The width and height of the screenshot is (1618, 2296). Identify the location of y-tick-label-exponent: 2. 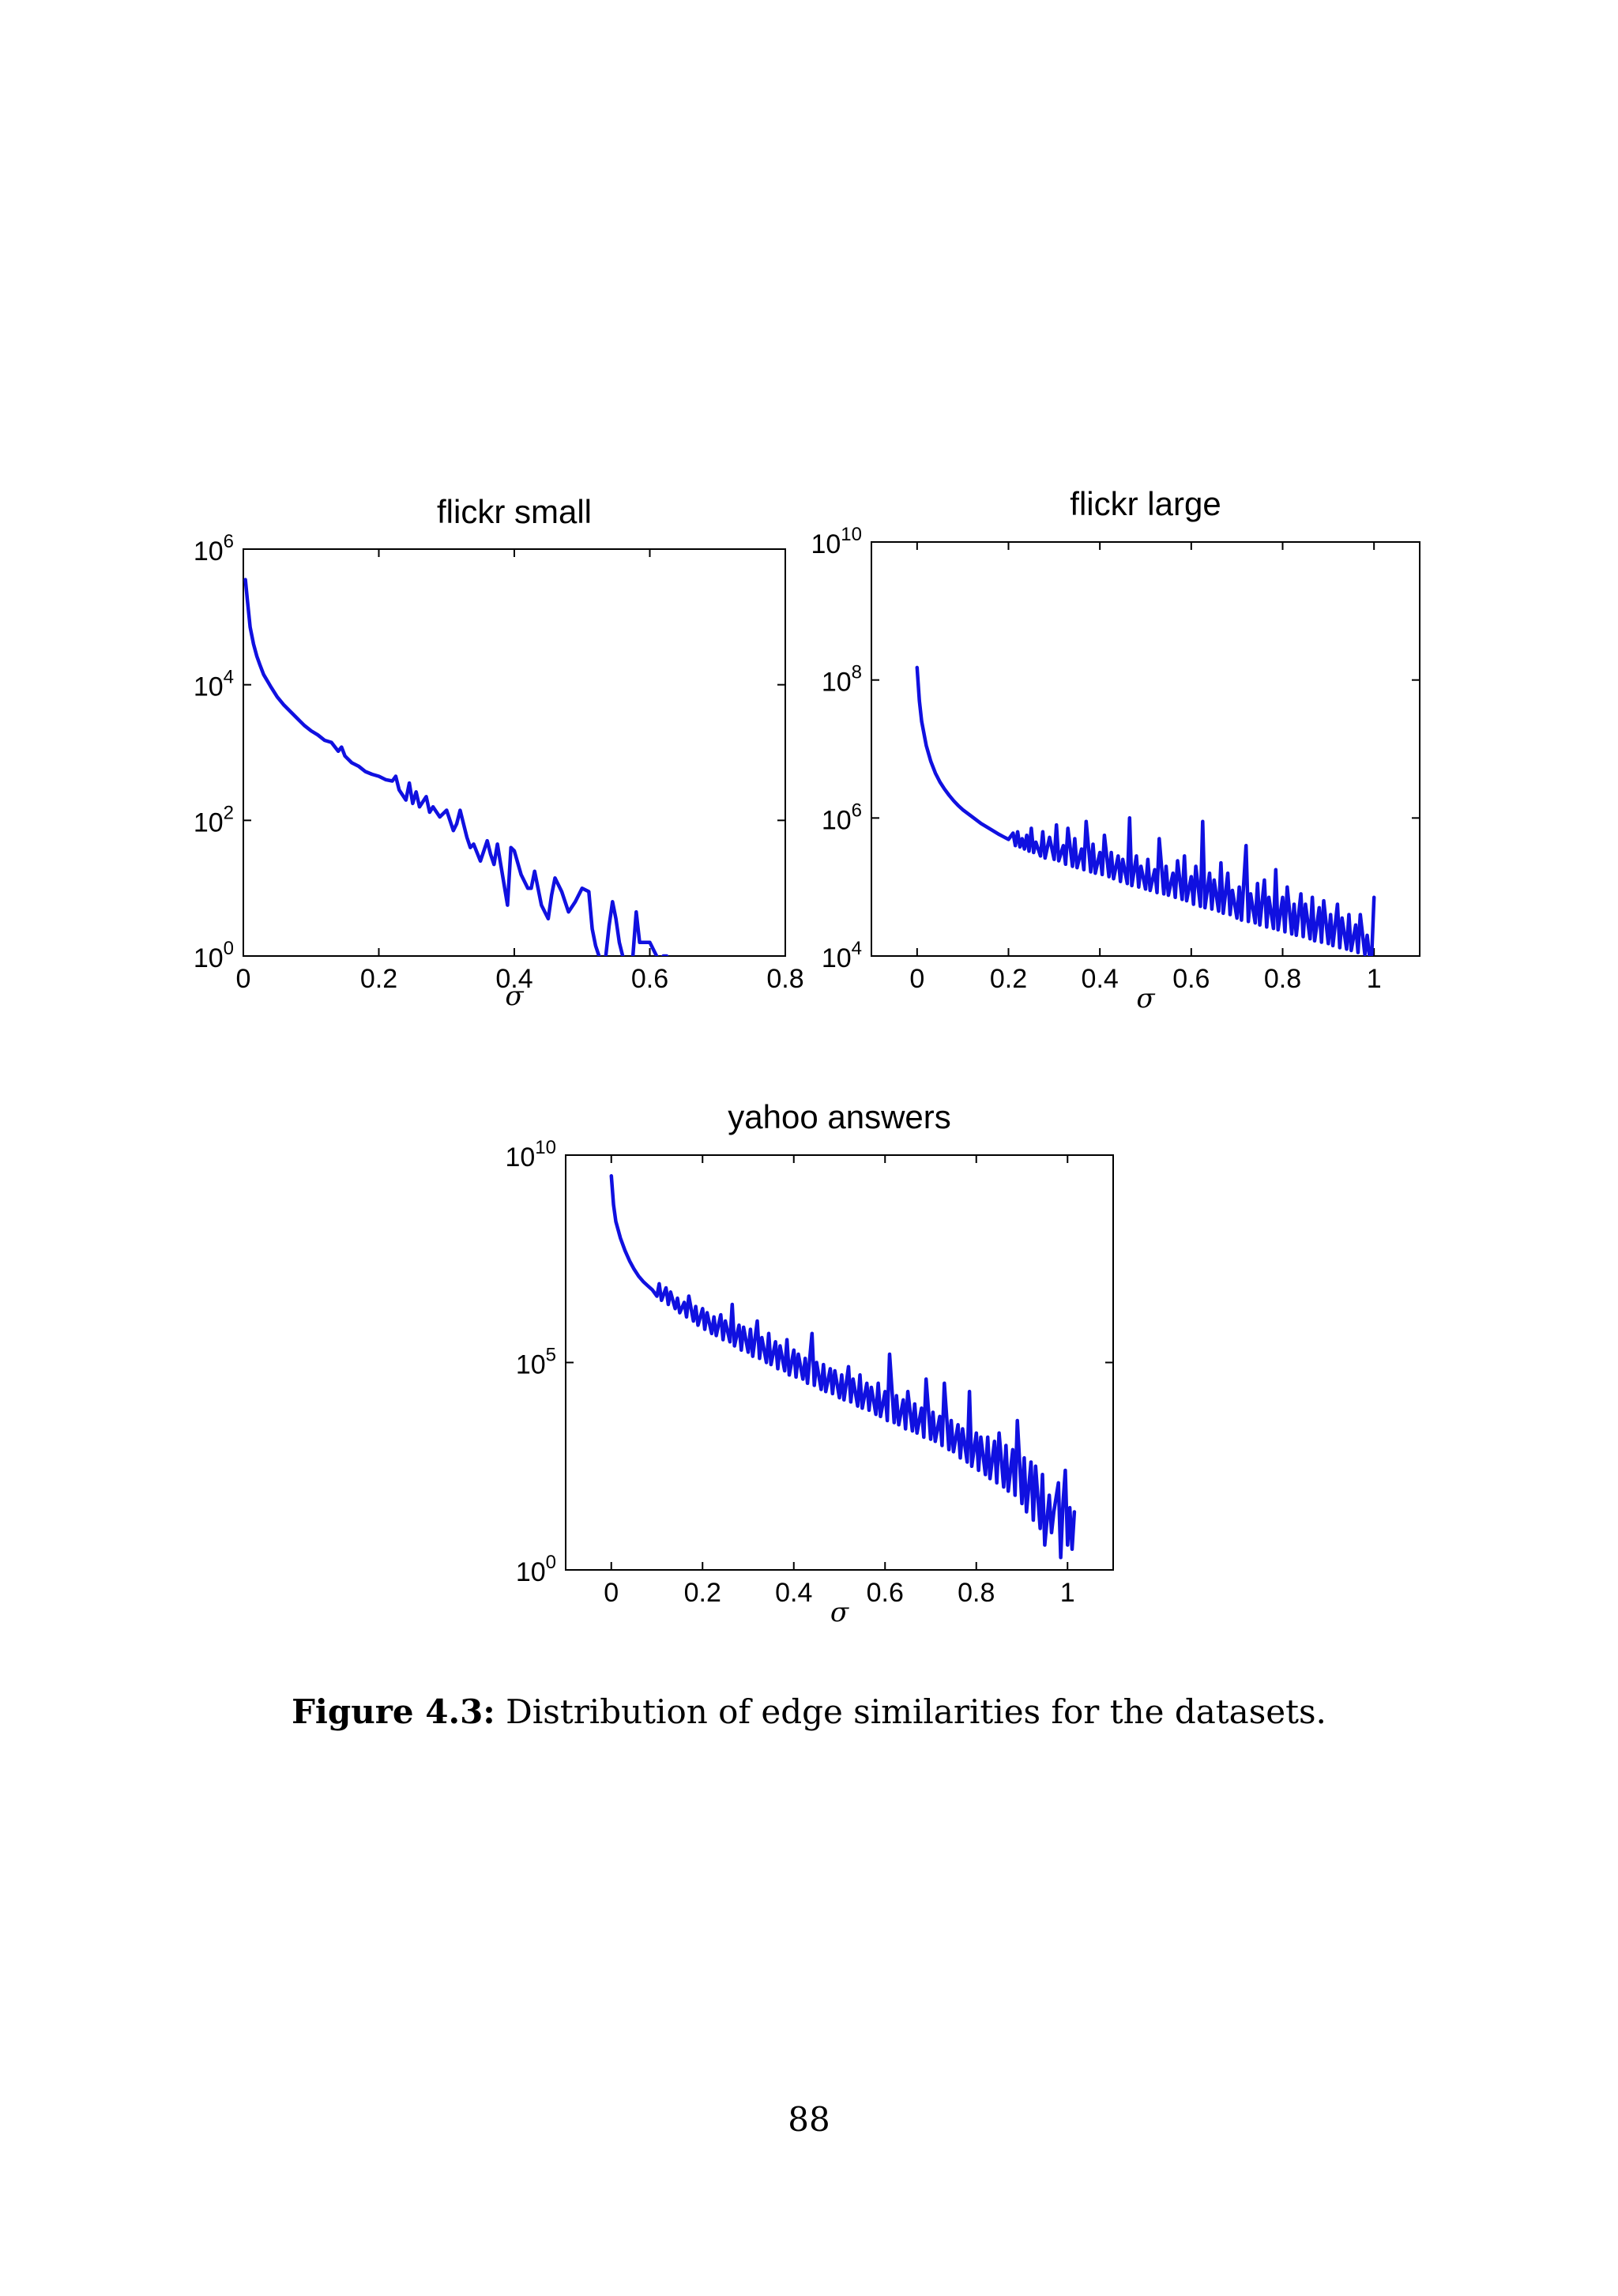
(229, 813).